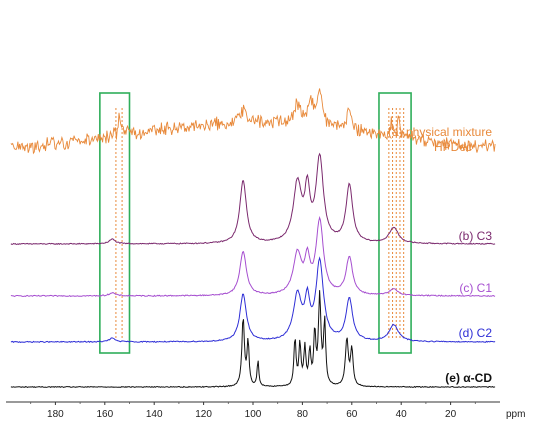 This screenshot has height=429, width=550. I want to click on series-label-line: (e) α-CD, so click(468, 378).